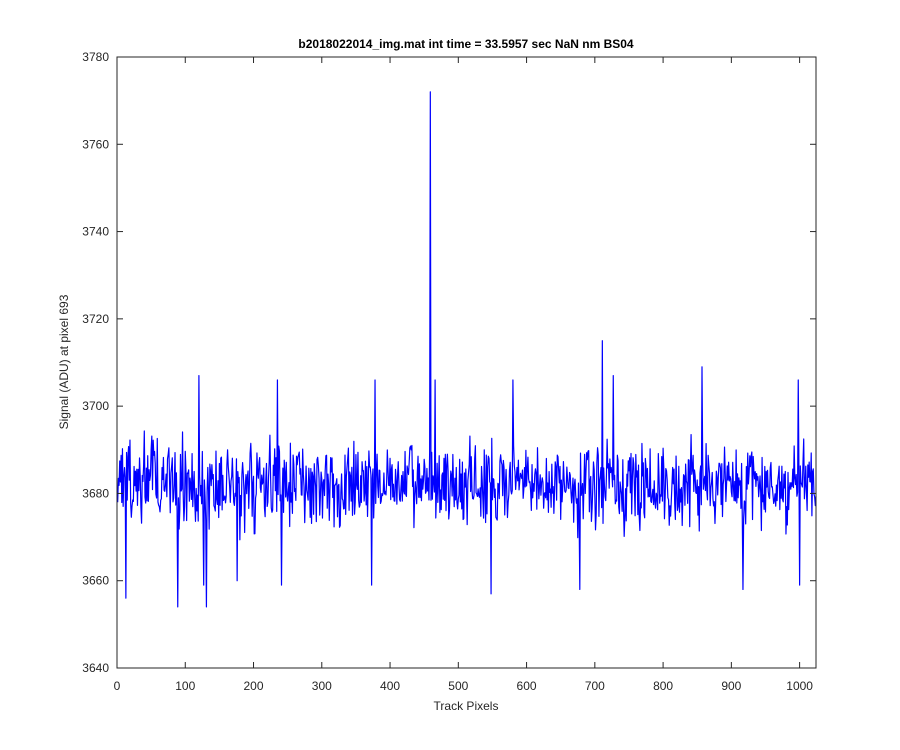 The height and width of the screenshot is (750, 900). I want to click on y-tick-label: 3720, so click(95, 319).